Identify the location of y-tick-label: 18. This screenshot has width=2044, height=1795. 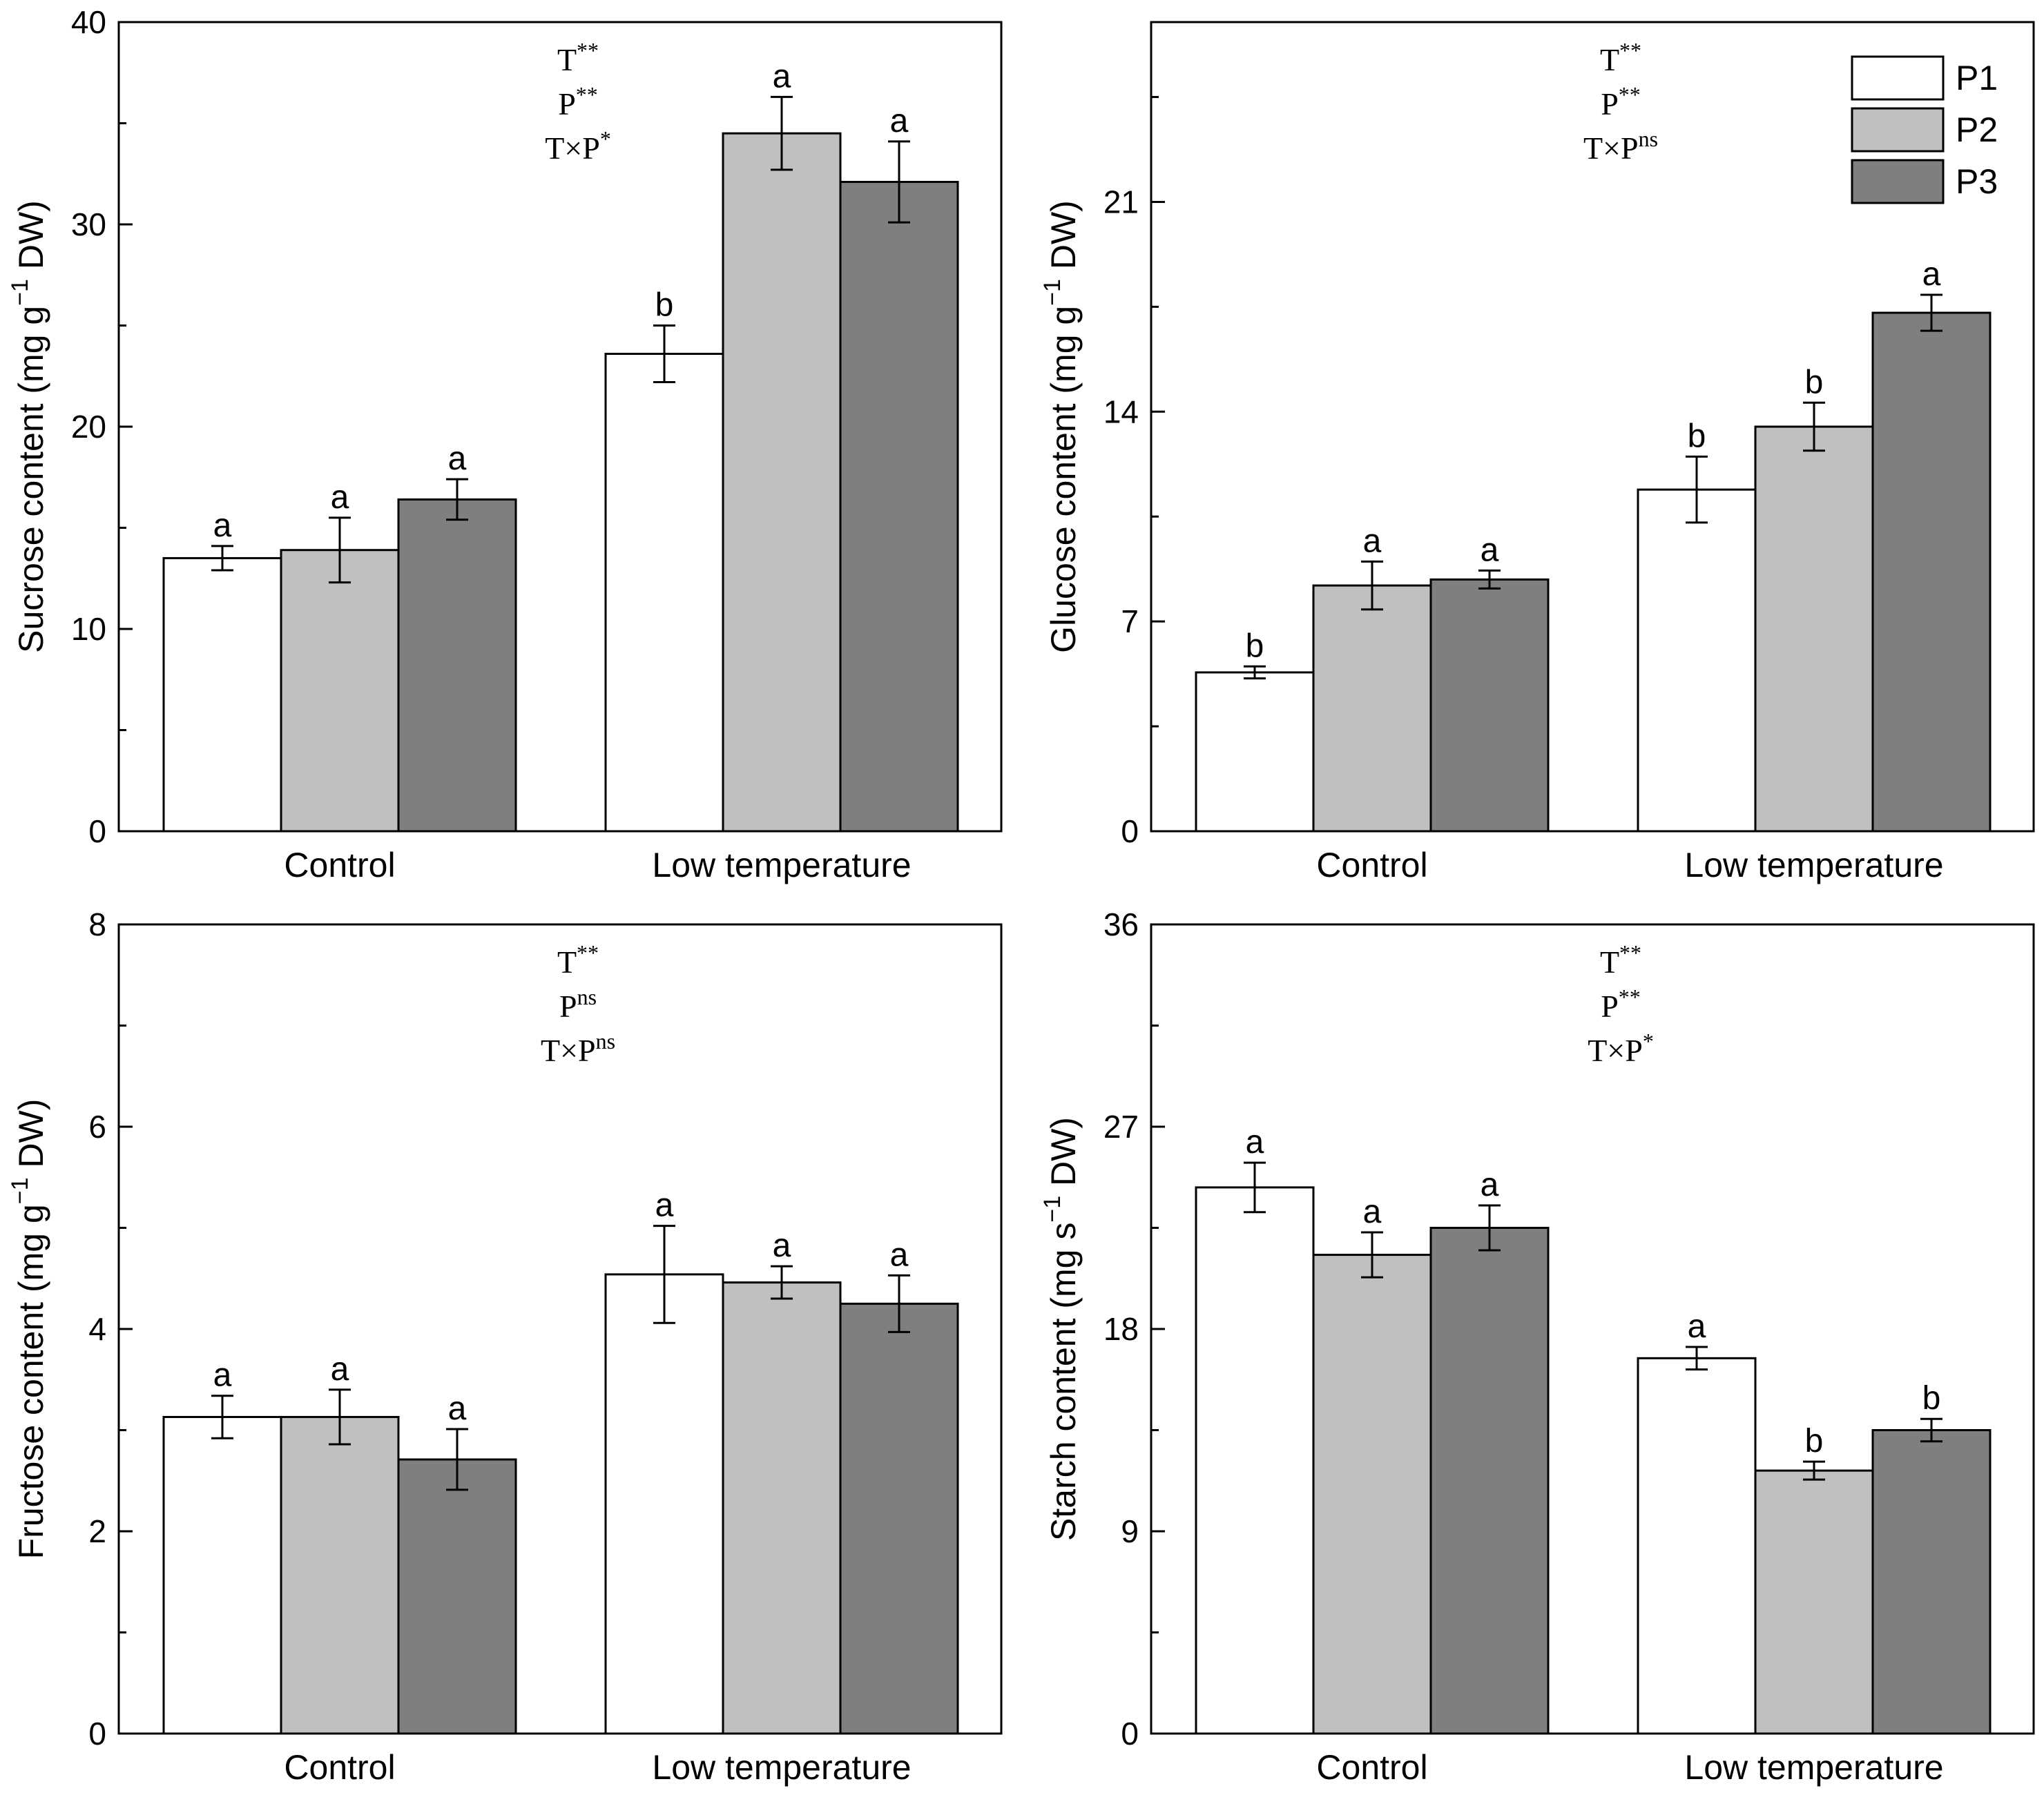
(1121, 1329).